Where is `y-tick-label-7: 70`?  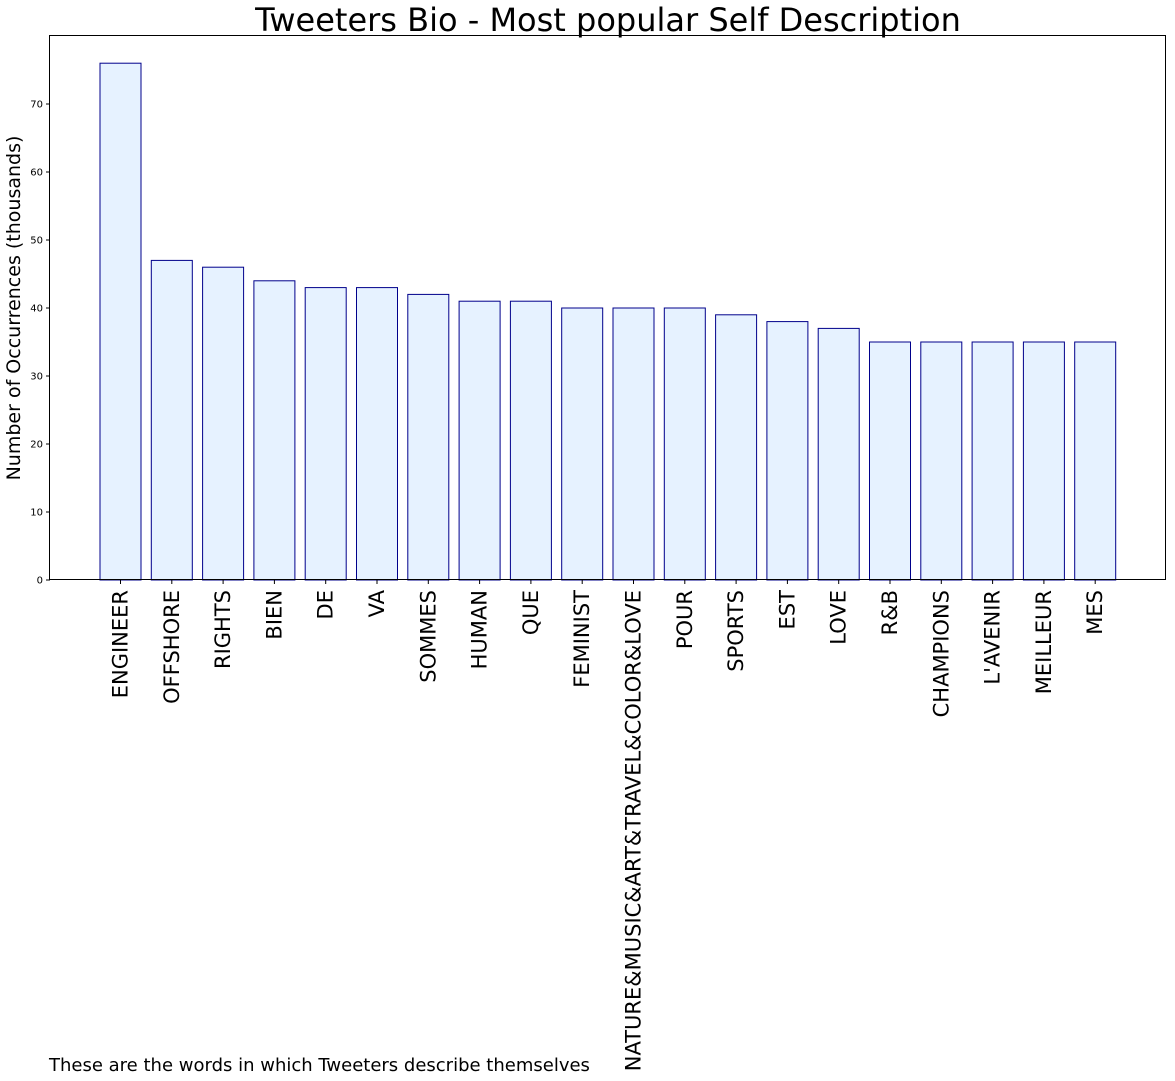 y-tick-label-7: 70 is located at coordinates (36, 105).